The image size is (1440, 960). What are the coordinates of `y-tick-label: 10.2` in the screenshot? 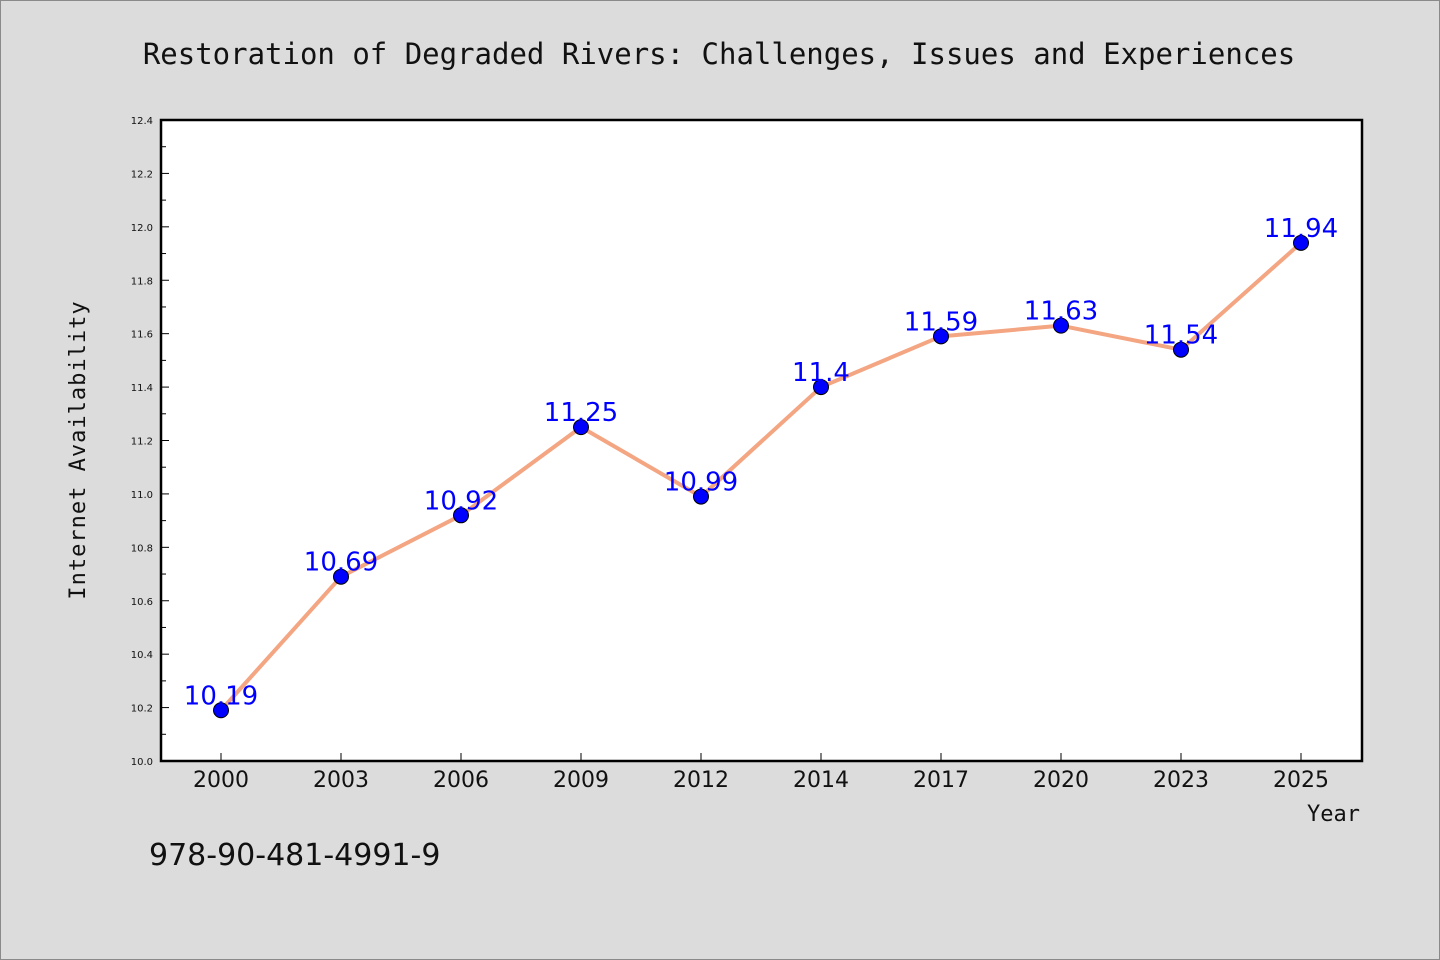 It's located at (142, 709).